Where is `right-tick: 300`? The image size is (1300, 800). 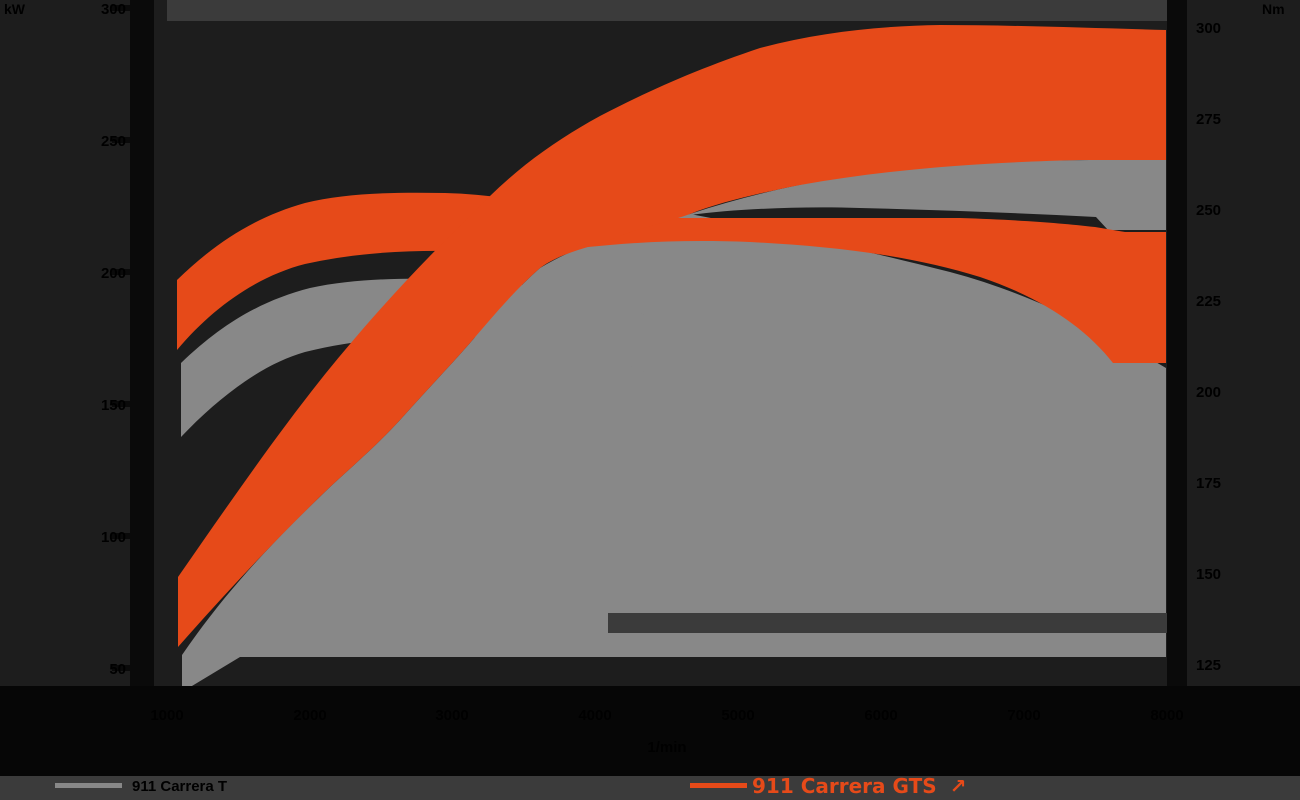 right-tick: 300 is located at coordinates (1208, 28).